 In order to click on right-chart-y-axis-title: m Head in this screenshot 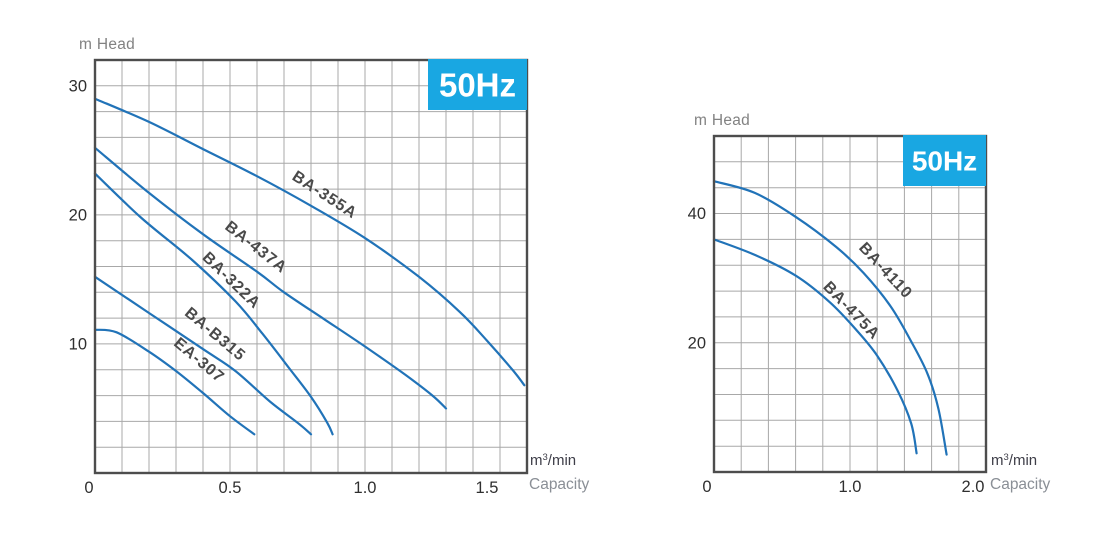, I will do `click(722, 121)`.